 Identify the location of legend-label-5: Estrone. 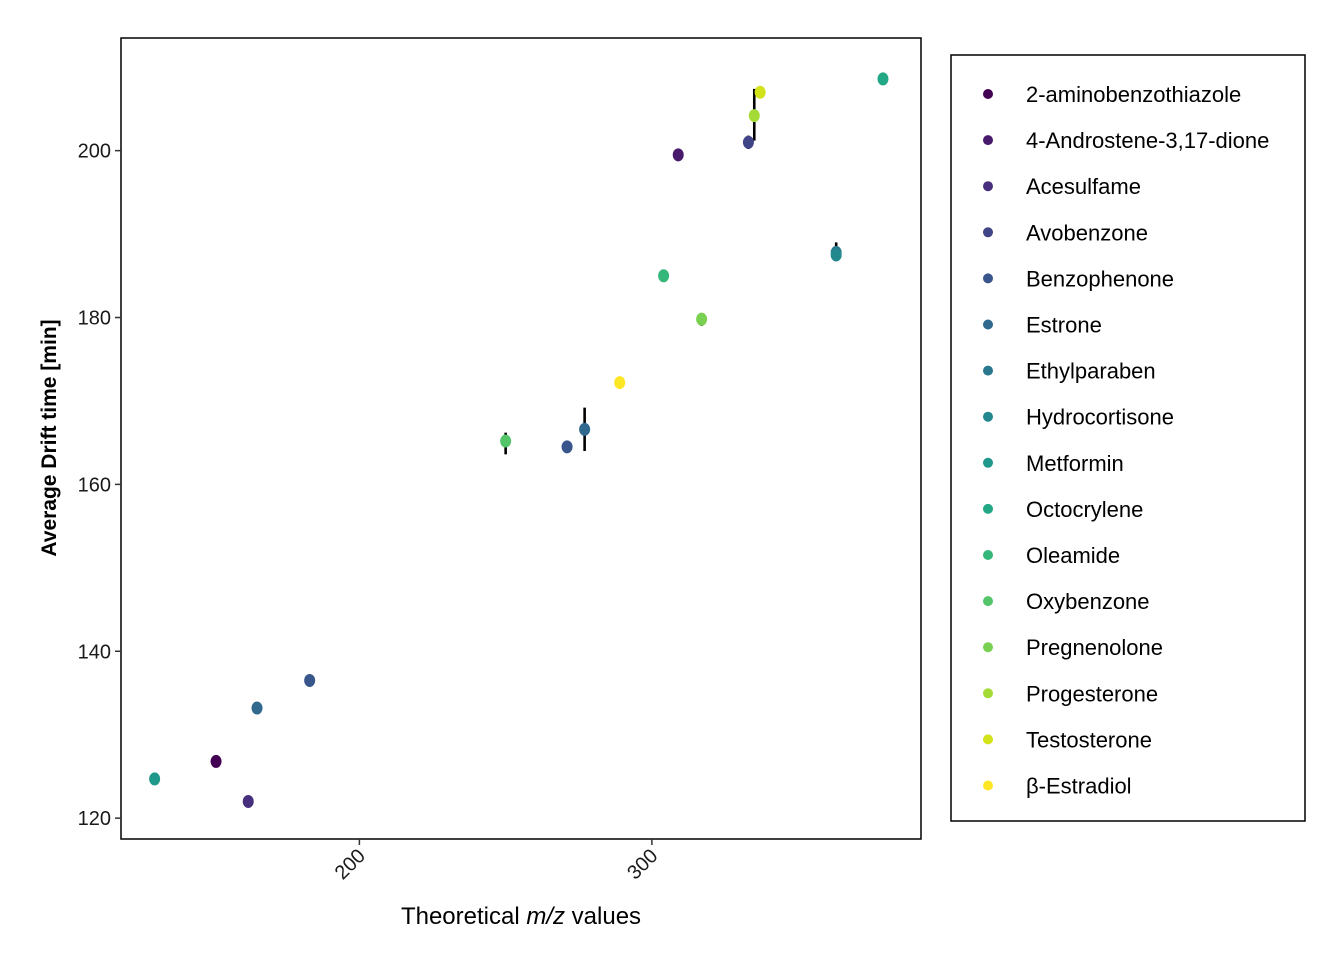
(1064, 325).